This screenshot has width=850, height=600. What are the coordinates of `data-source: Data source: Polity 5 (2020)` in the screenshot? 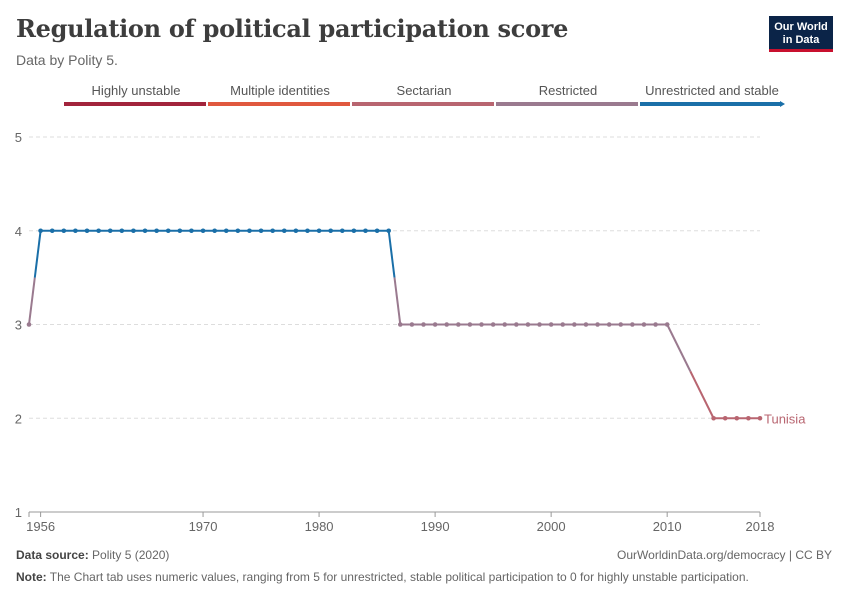 It's located at (92, 555).